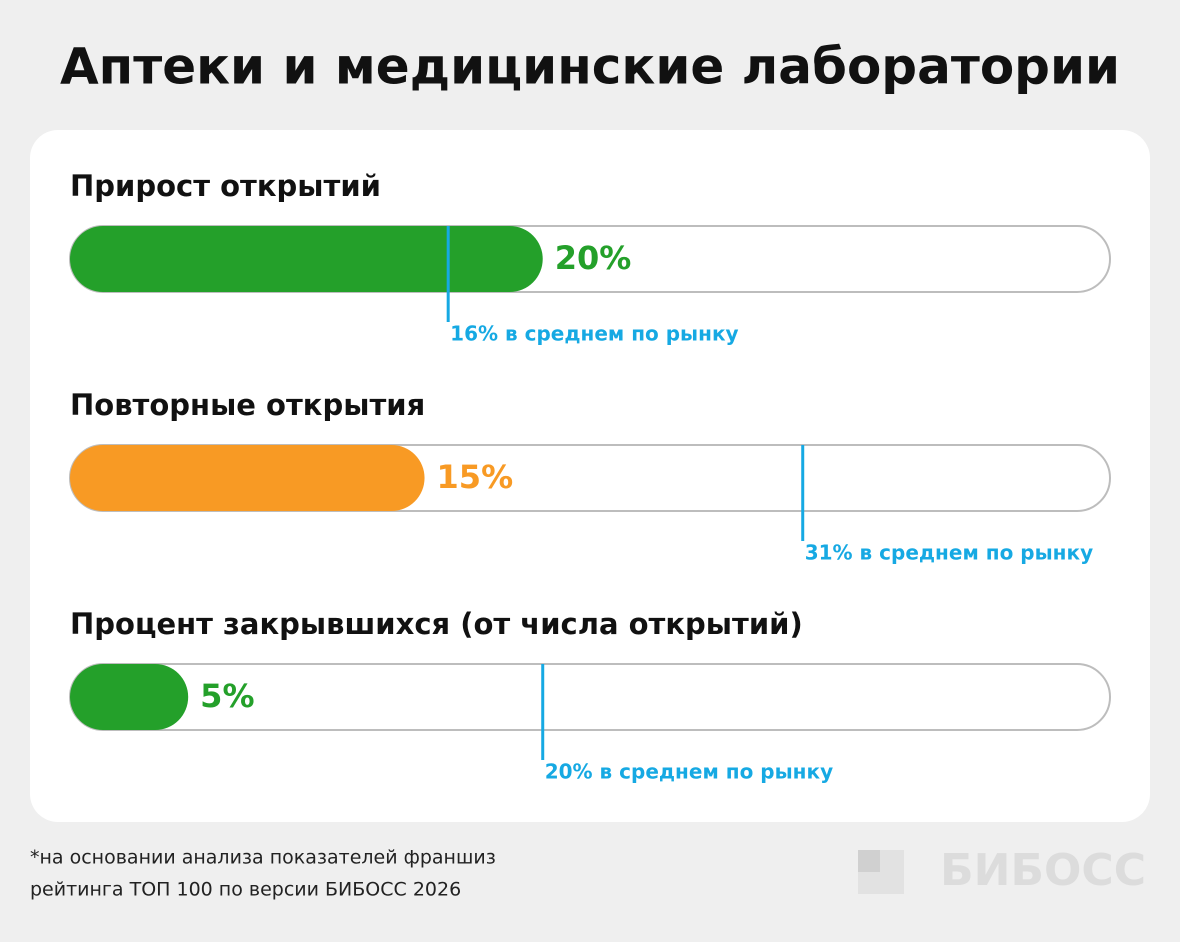  I want to click on value-label: 15%, so click(475, 477).